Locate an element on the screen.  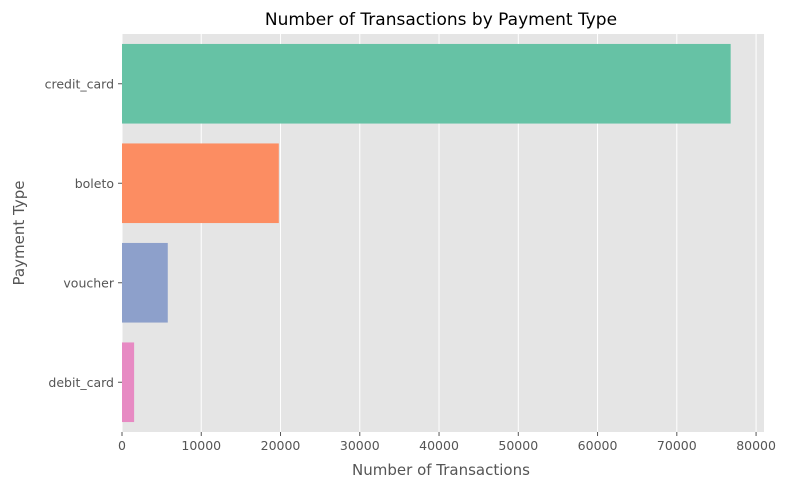
bar-debit-card is located at coordinates (128, 382).